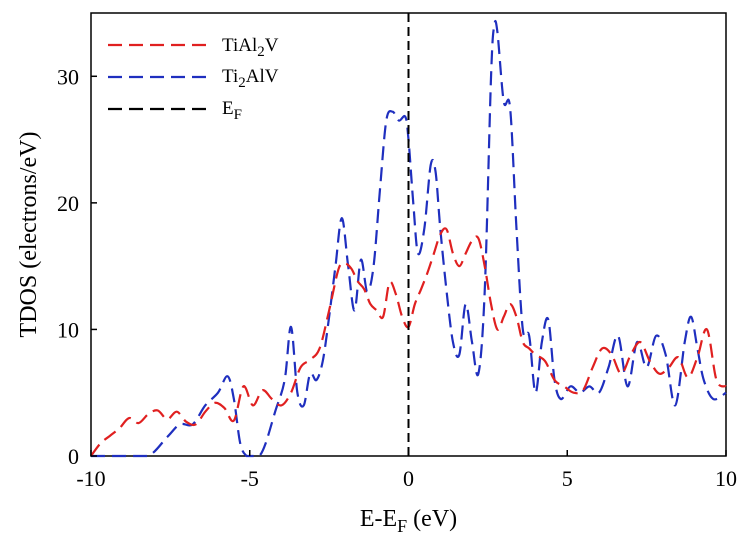  I want to click on y-tick-label: 30, so click(68, 76).